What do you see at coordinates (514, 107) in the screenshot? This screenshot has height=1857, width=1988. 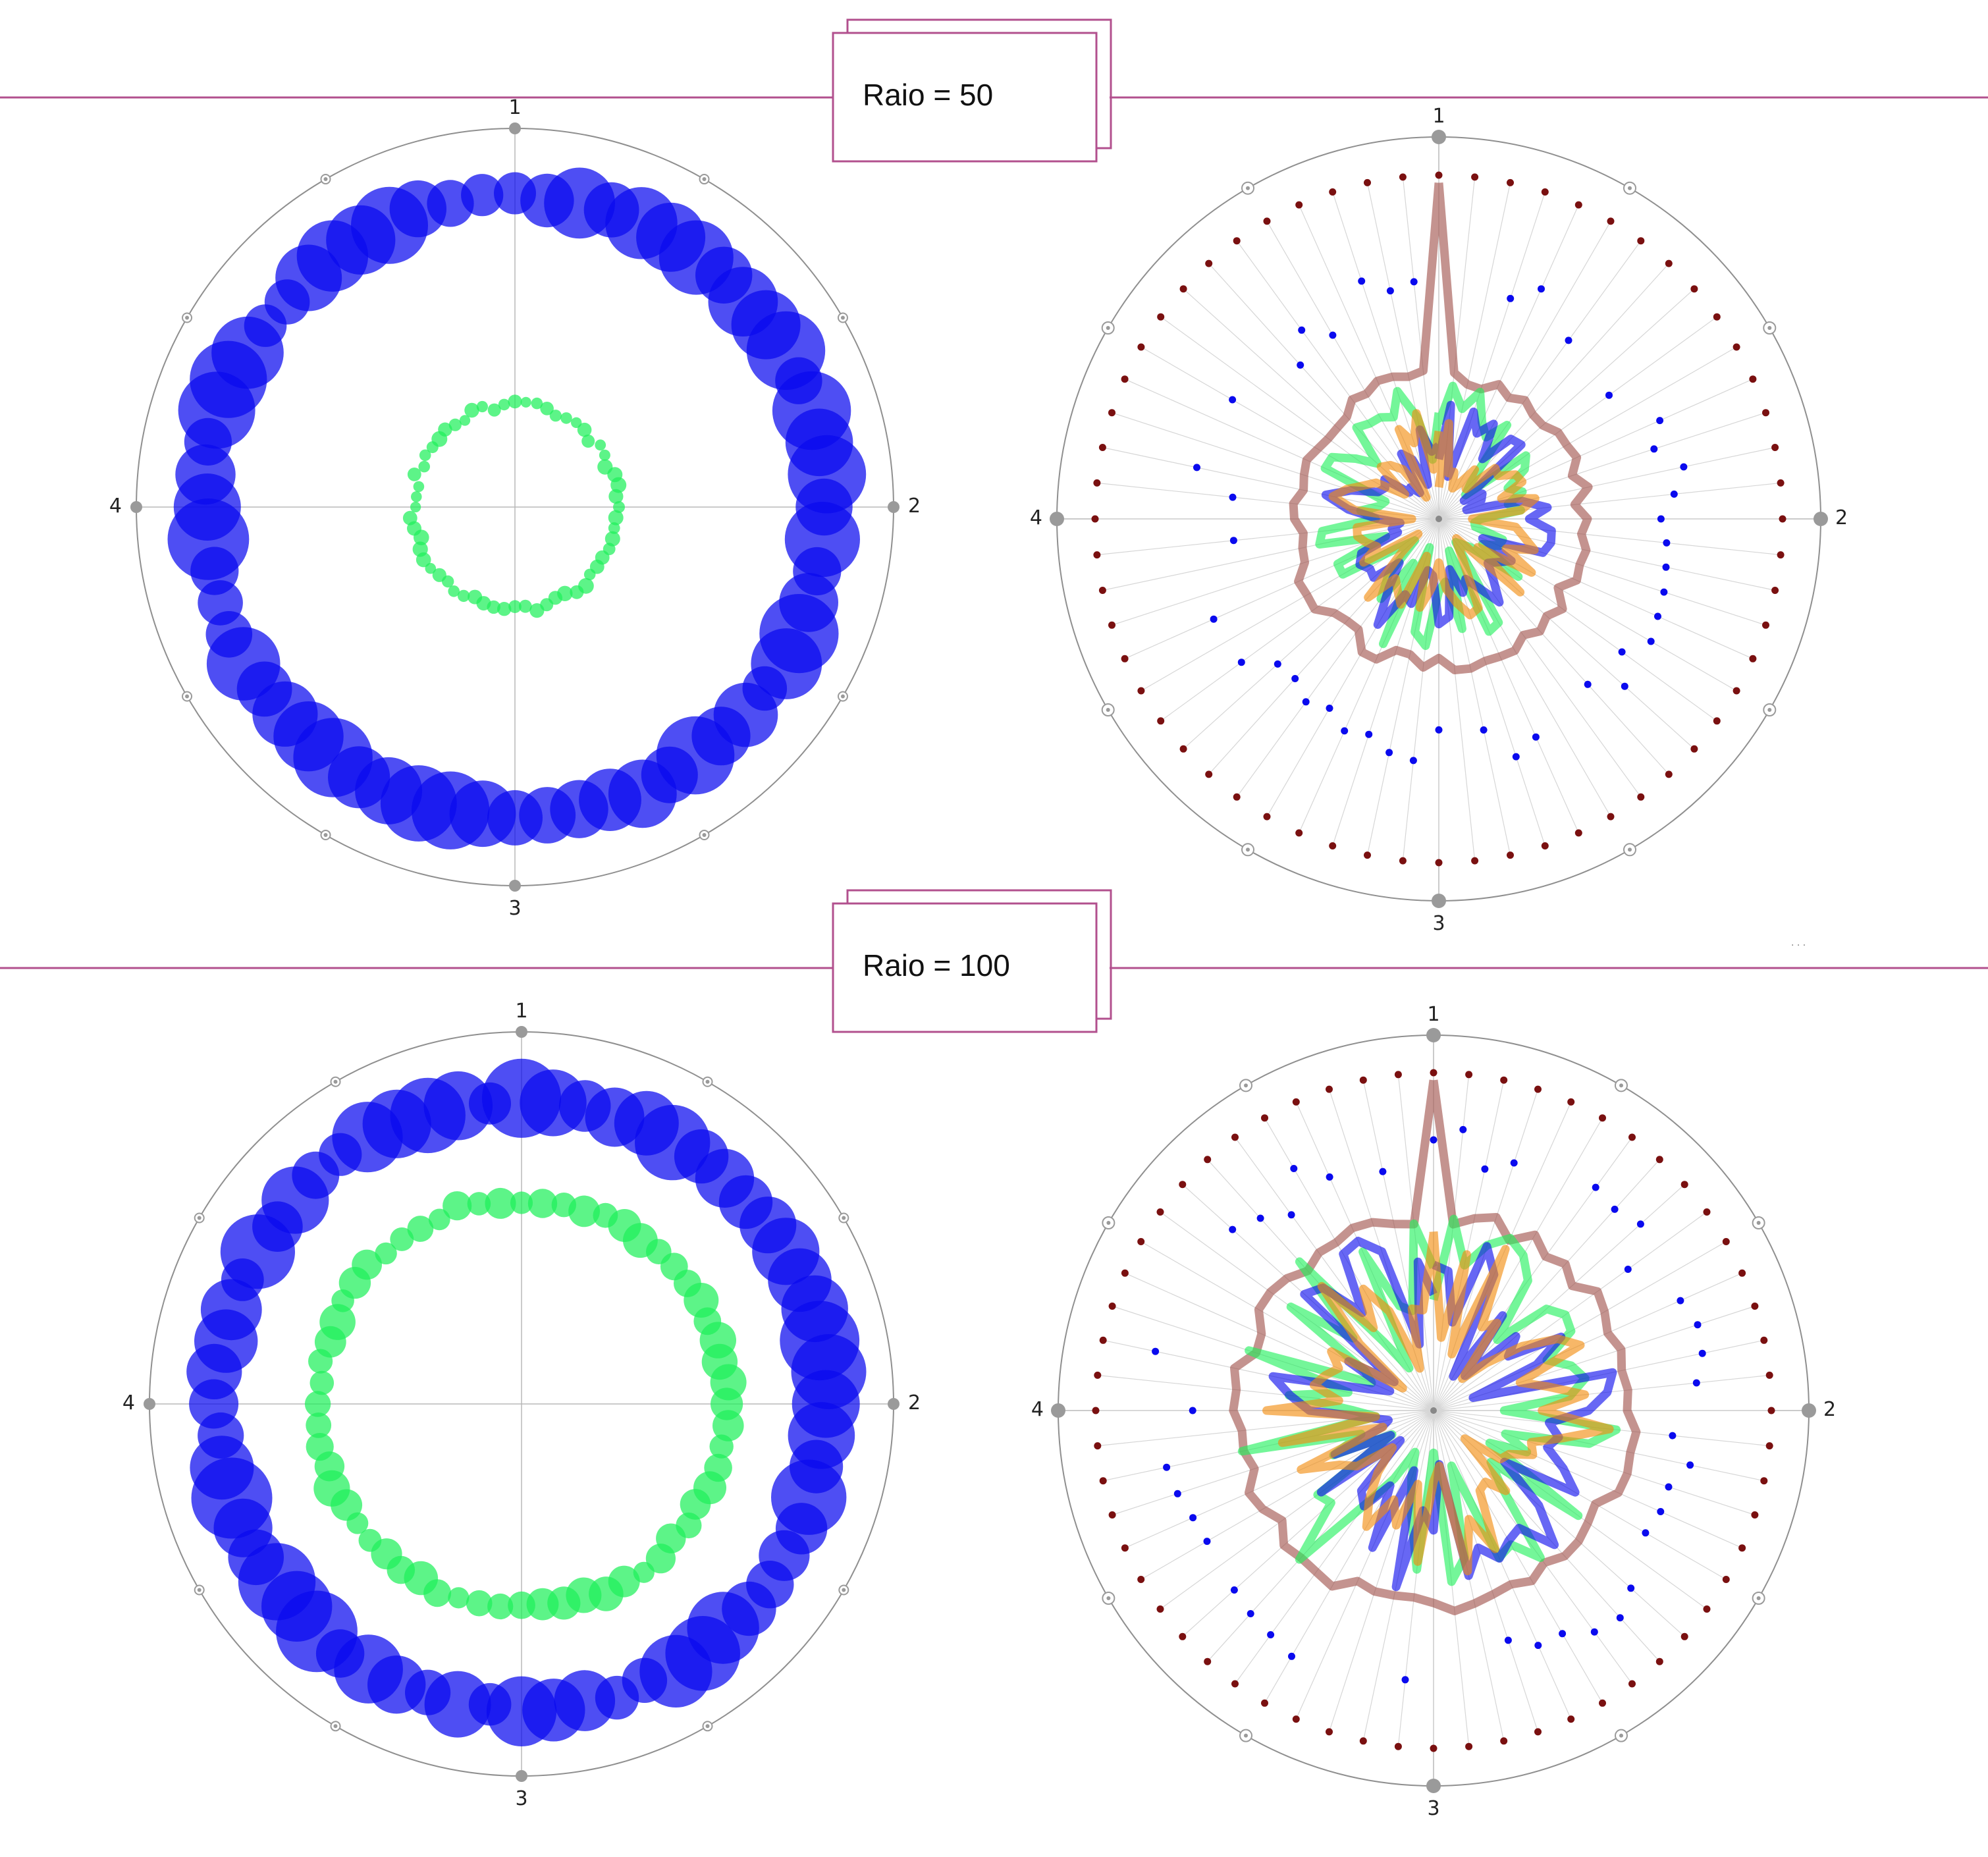 I see `axis-label-1: 1` at bounding box center [514, 107].